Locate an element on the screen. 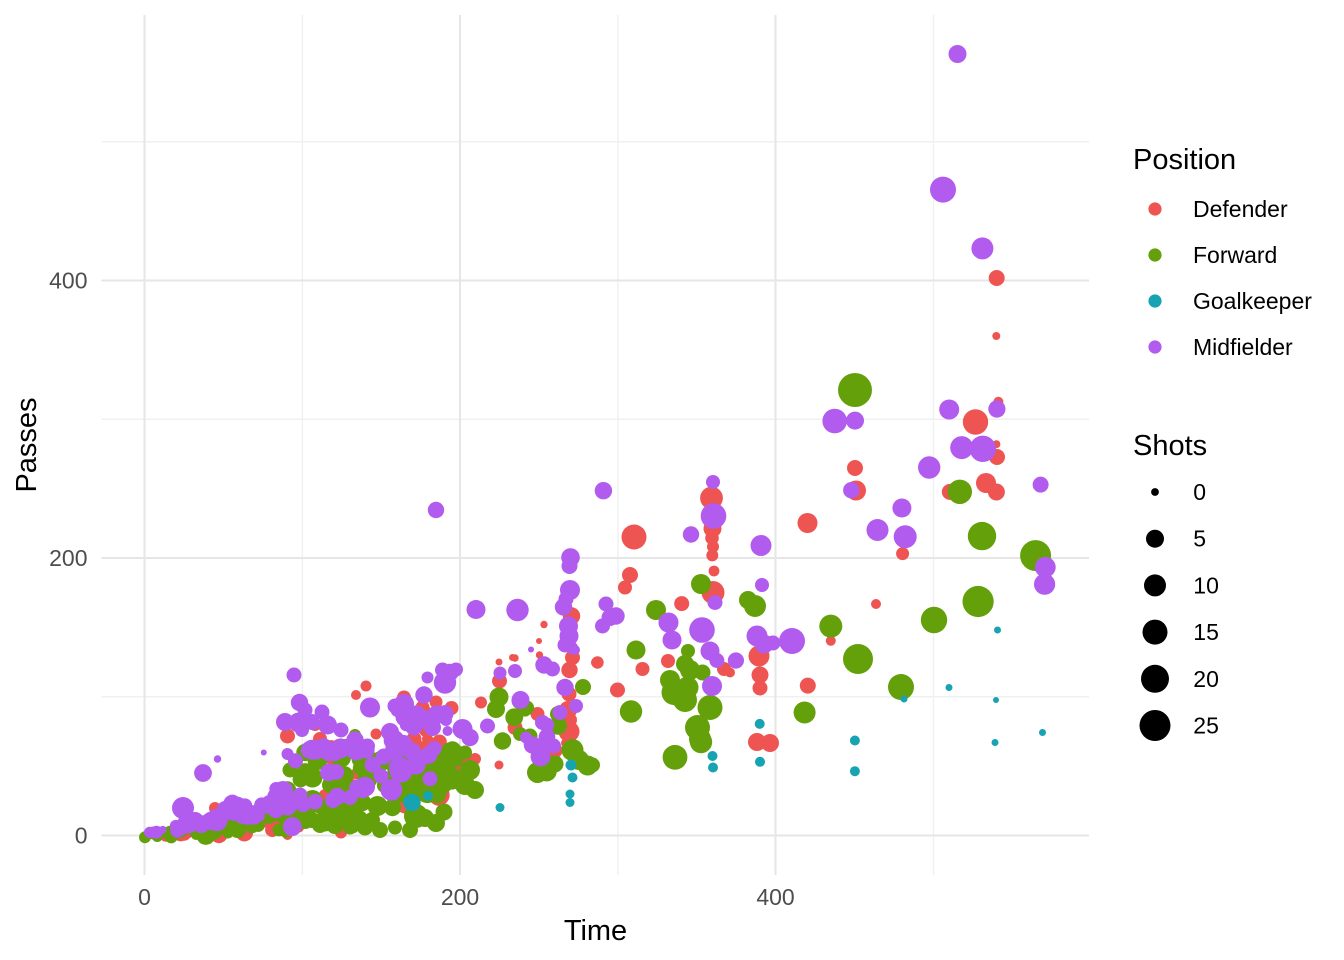 The height and width of the screenshot is (960, 1344). svg-text: Midfielder is located at coordinates (1243, 347).